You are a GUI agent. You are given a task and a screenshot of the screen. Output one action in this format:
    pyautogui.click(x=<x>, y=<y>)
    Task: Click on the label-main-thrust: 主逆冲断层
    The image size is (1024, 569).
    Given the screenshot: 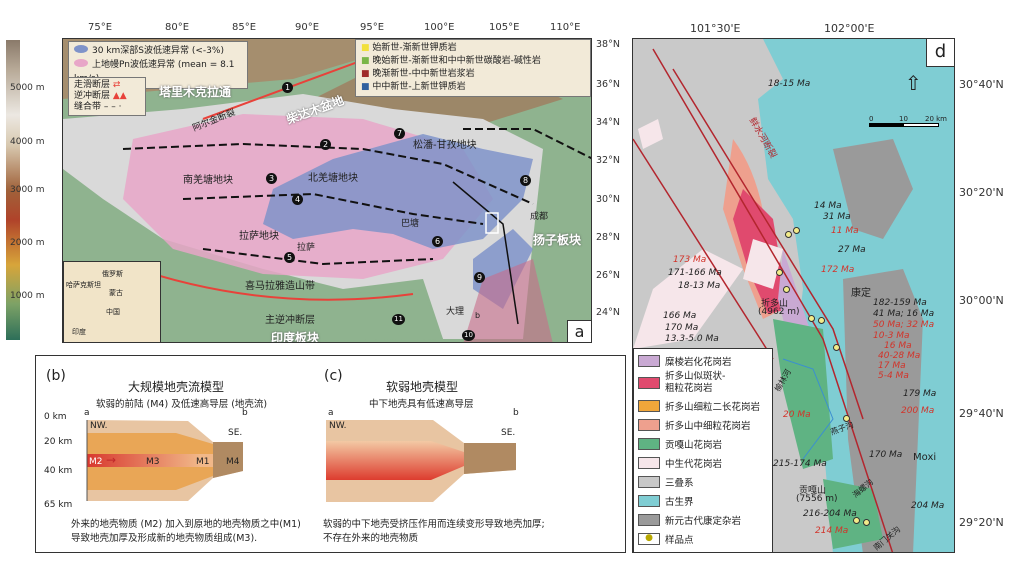 What is the action you would take?
    pyautogui.click(x=290, y=320)
    